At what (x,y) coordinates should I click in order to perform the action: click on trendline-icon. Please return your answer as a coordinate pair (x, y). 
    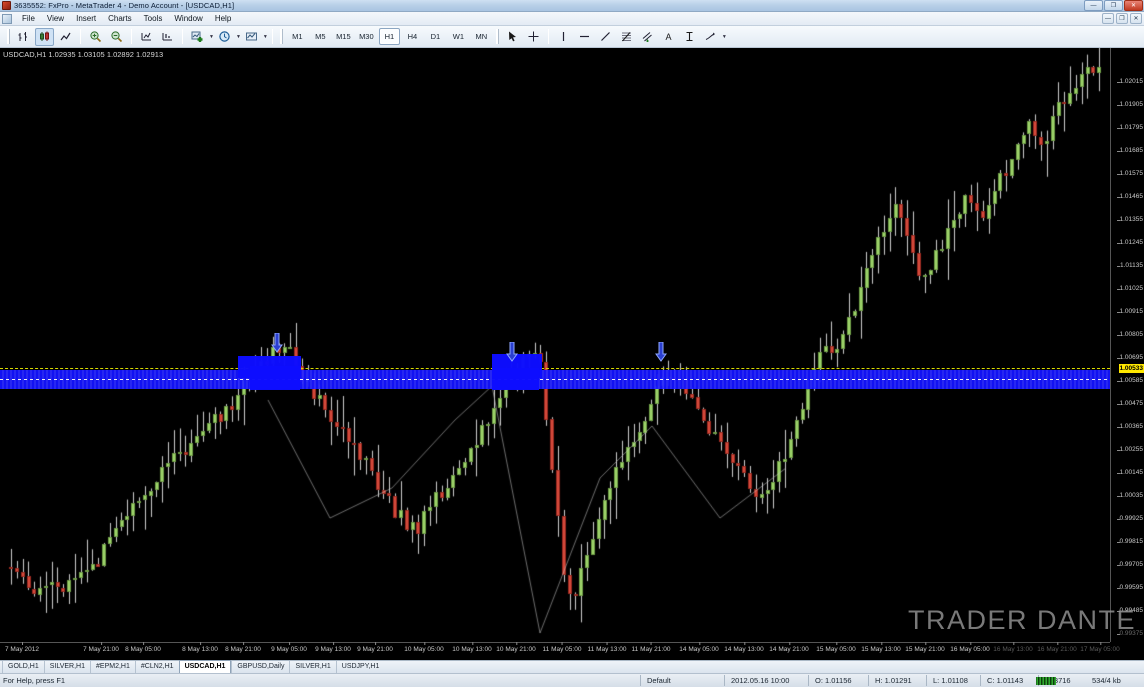
    Looking at the image, I should click on (605, 37).